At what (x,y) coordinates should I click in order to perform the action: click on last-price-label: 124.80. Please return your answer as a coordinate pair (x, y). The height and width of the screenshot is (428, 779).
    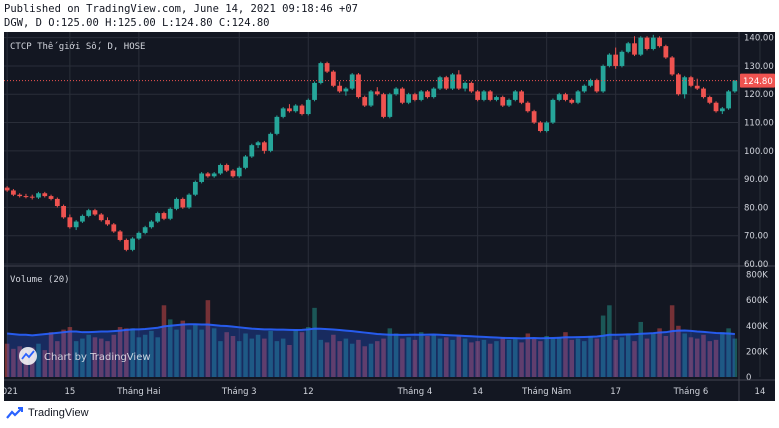
    Looking at the image, I should click on (758, 82).